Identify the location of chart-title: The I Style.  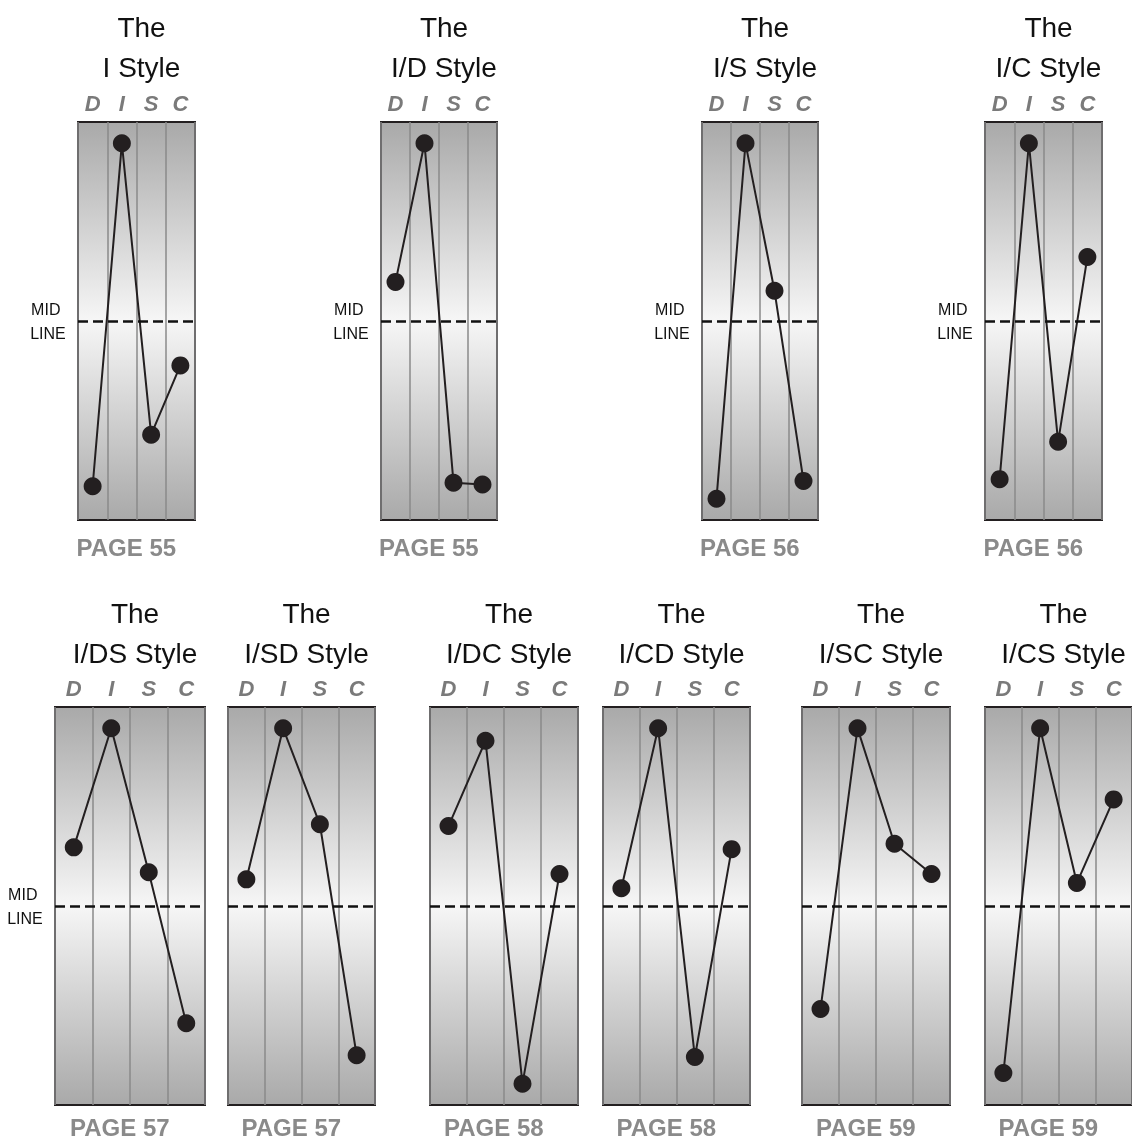
(141, 47).